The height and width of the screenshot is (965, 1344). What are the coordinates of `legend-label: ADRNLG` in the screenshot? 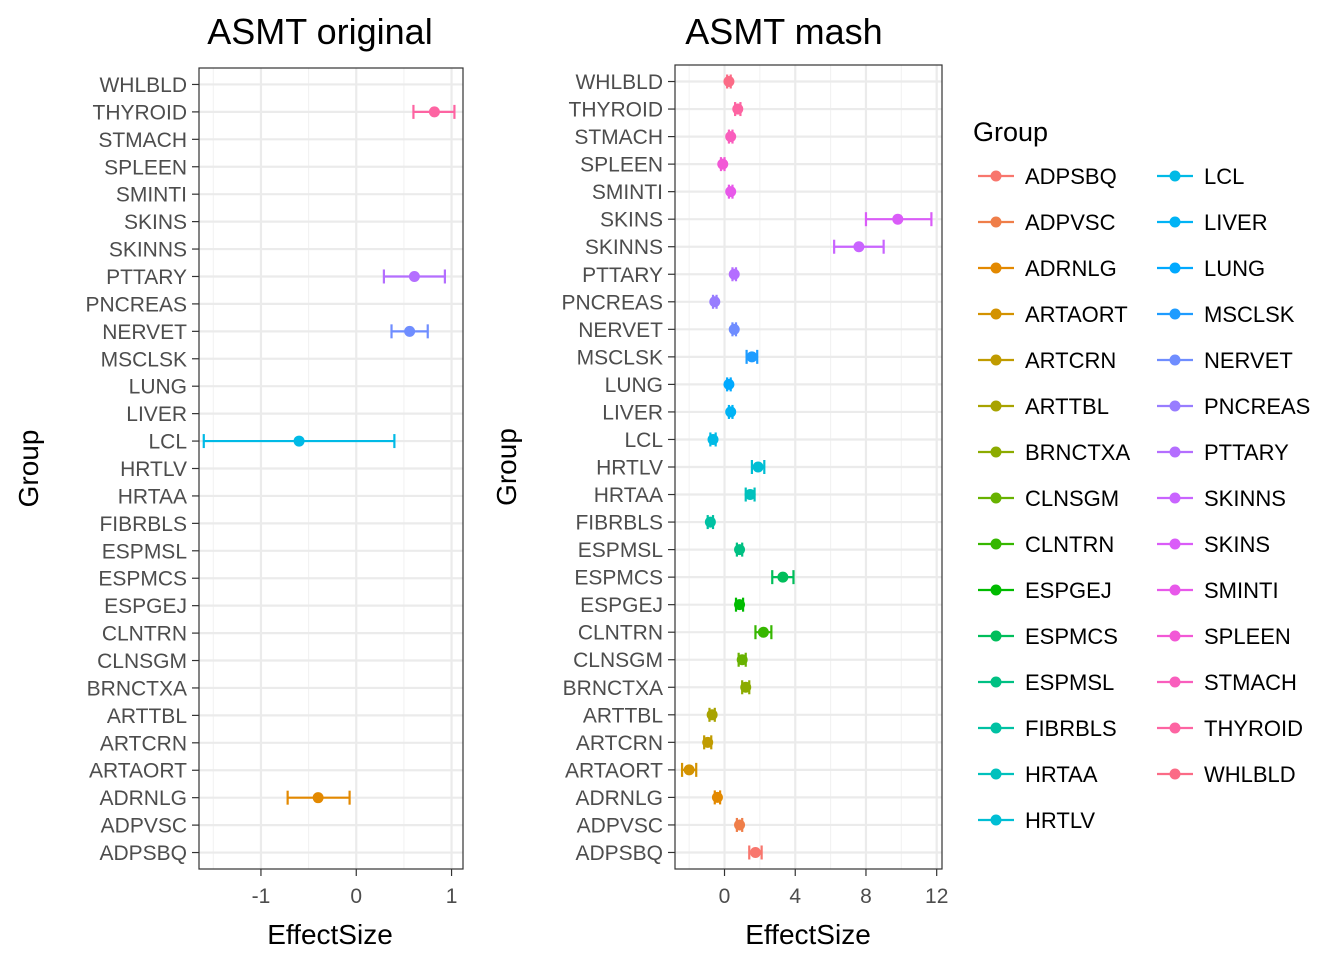 It's located at (1071, 268).